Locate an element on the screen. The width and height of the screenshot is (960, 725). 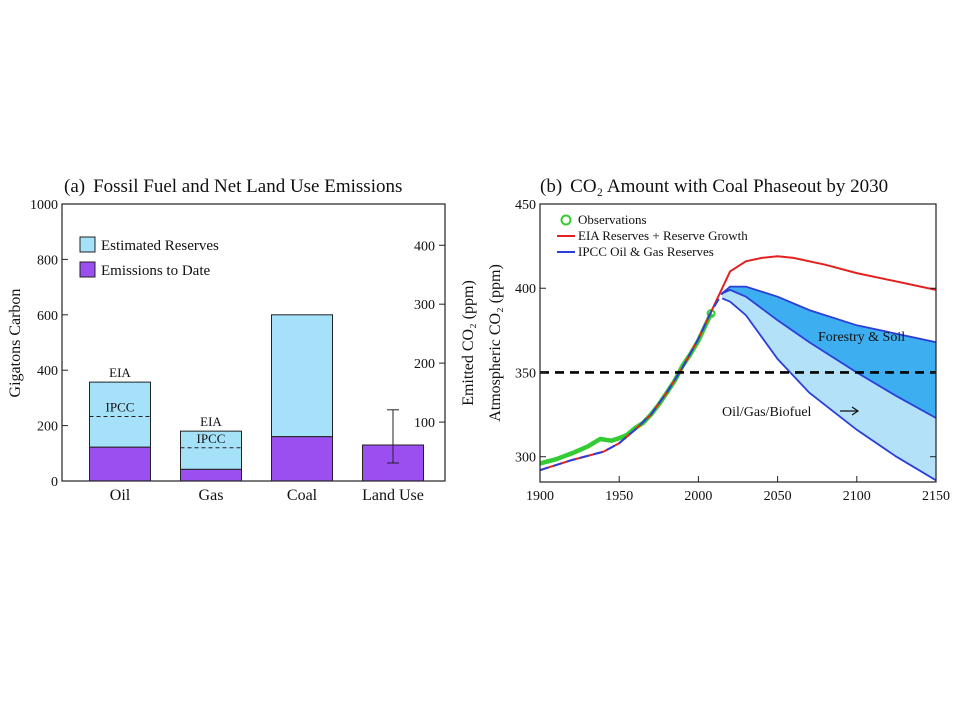
marker-label-oil-eia: EIA is located at coordinates (120, 372).